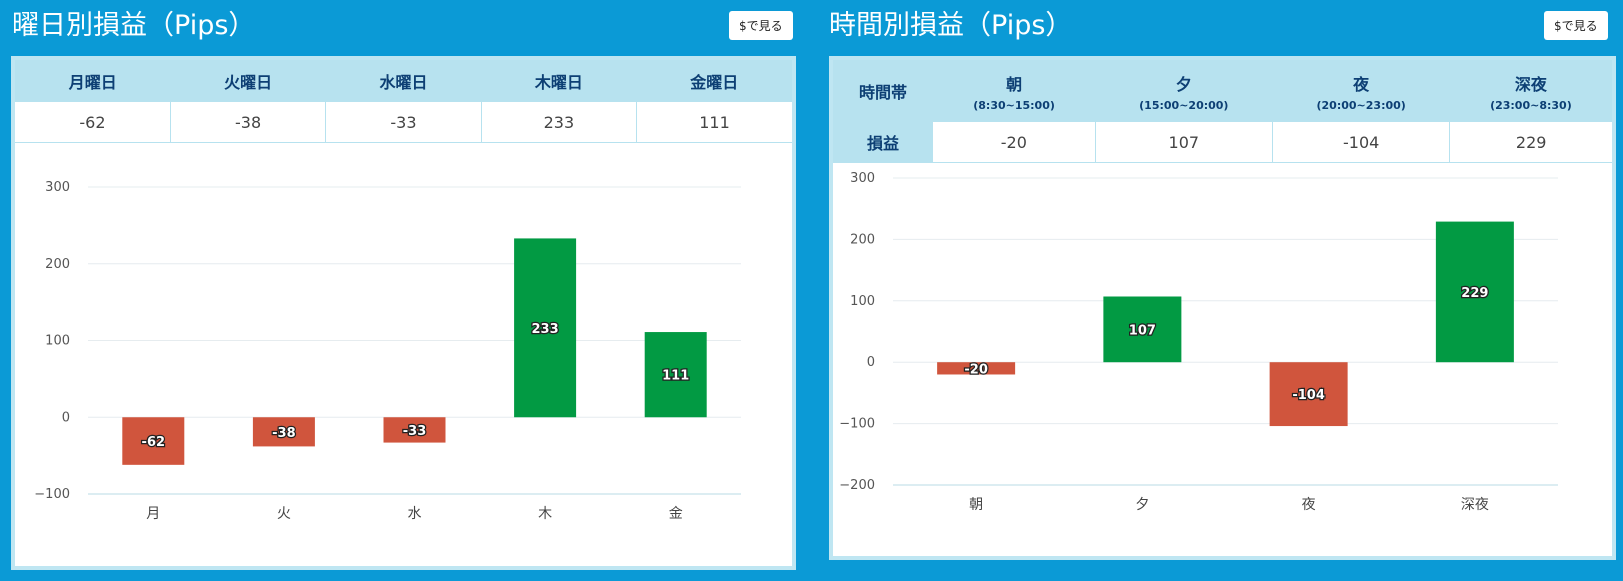  Describe the element at coordinates (1184, 105) in the screenshot. I see `timeslot-header-range: (15:00~20:00)` at that location.